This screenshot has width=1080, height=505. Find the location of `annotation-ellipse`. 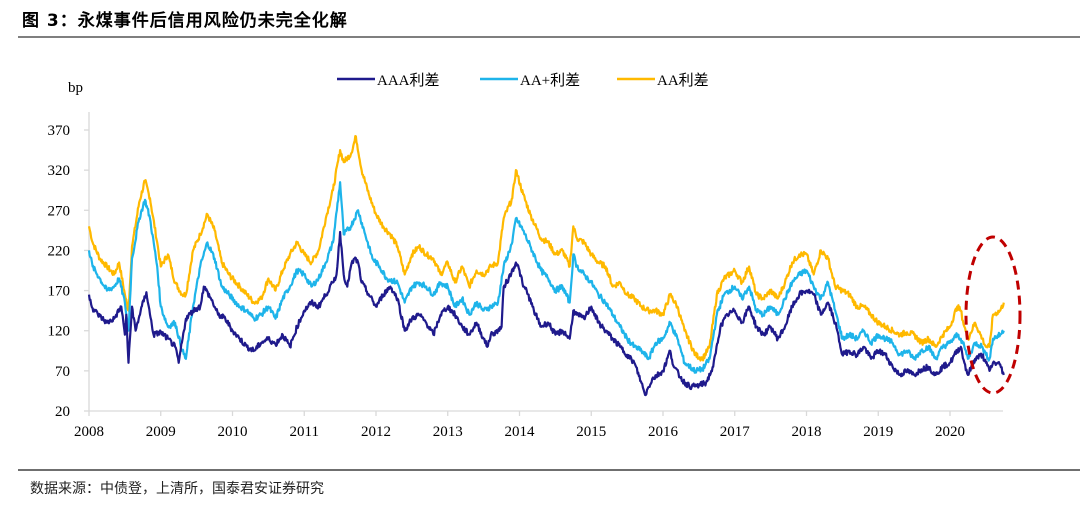

annotation-ellipse is located at coordinates (993, 315).